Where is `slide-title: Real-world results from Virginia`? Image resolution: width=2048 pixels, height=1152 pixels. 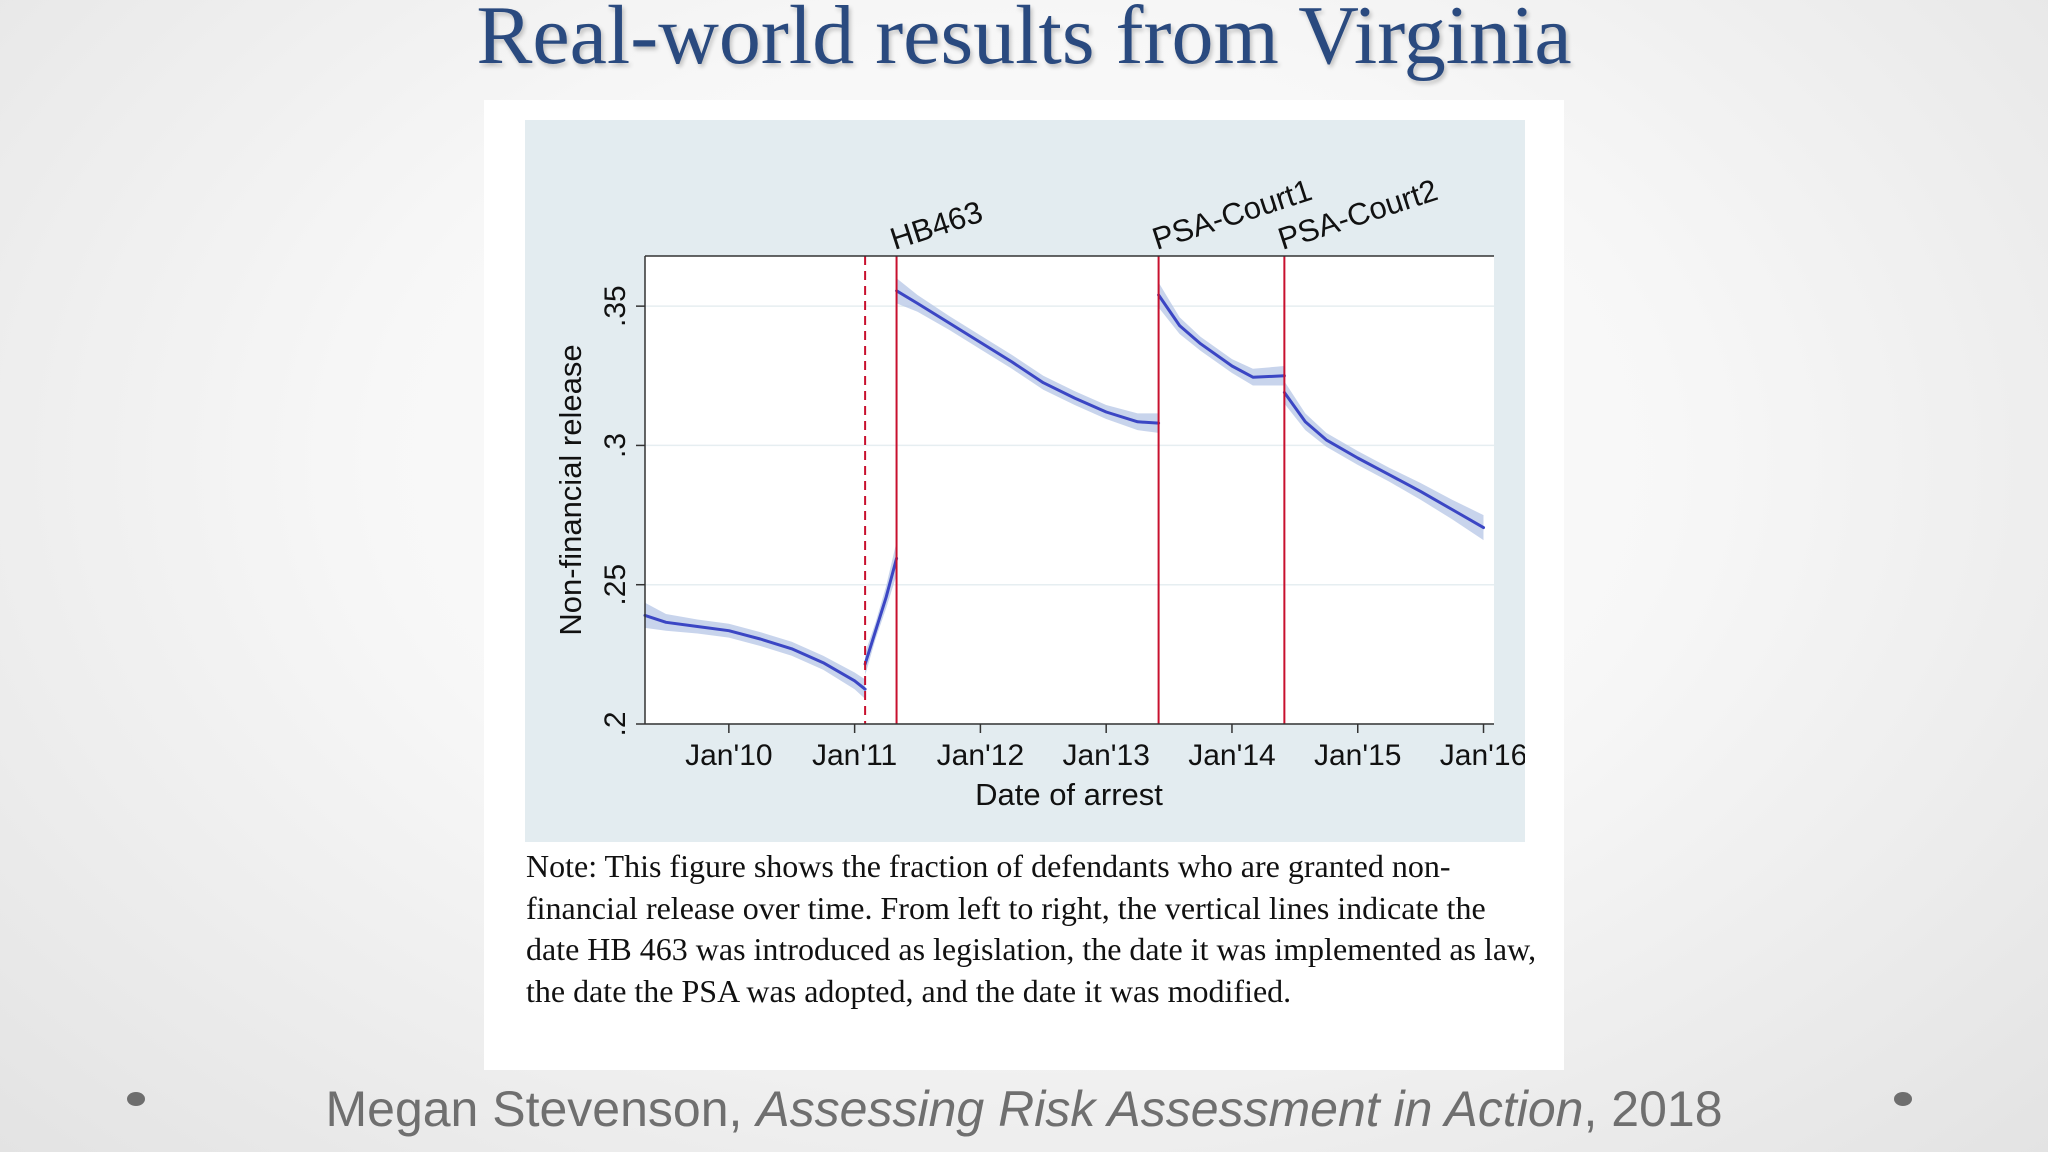 slide-title: Real-world results from Virginia is located at coordinates (1024, 41).